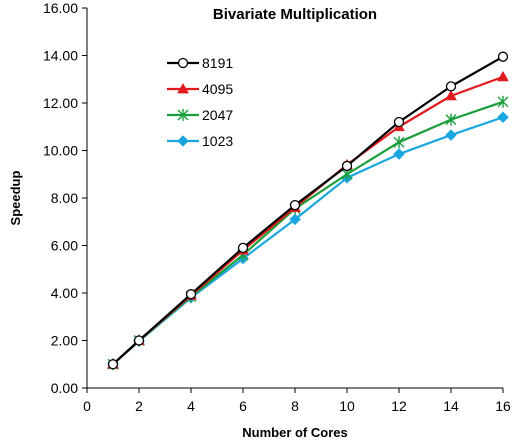 The height and width of the screenshot is (442, 520). Describe the element at coordinates (60, 8) in the screenshot. I see `y-tick-label: 16.00` at that location.